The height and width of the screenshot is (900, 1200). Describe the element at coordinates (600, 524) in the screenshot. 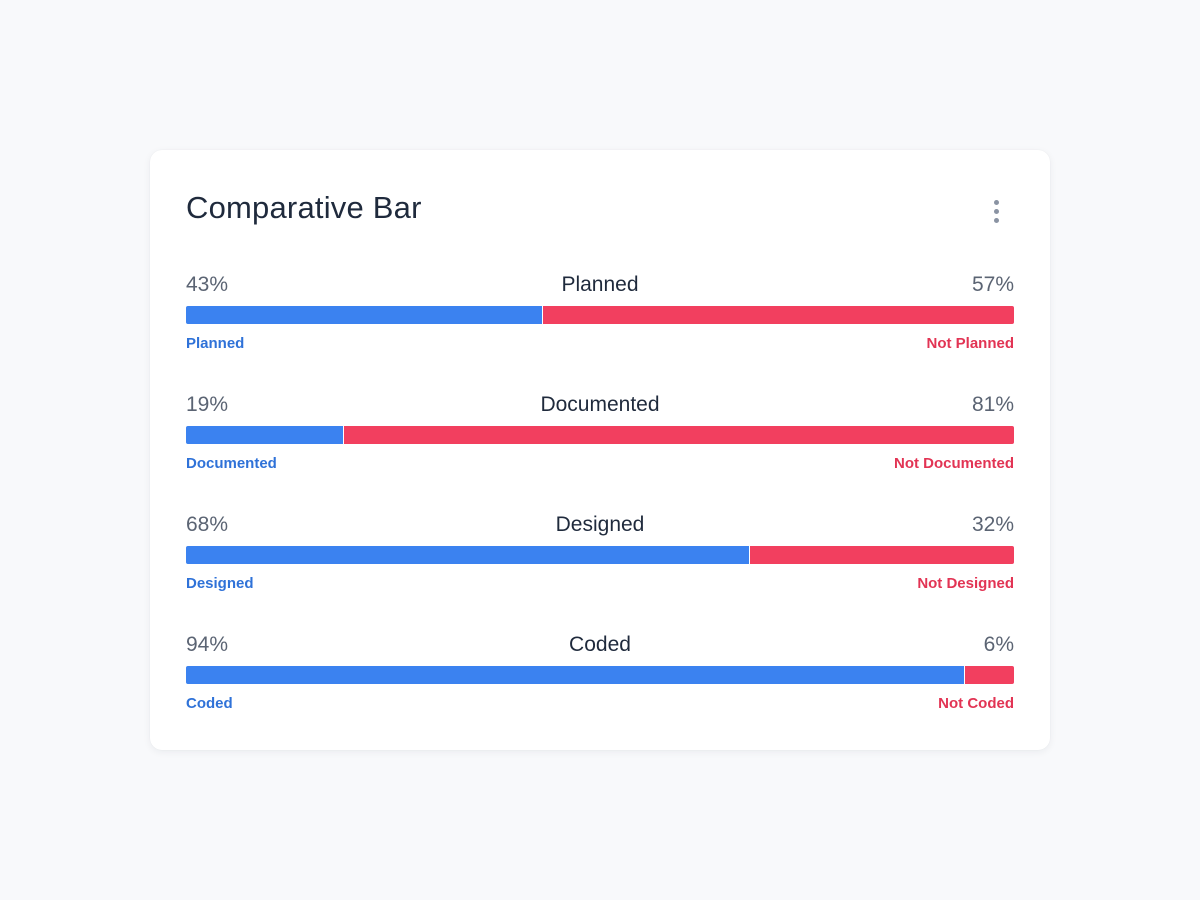

I see `row-title: Designed` at that location.